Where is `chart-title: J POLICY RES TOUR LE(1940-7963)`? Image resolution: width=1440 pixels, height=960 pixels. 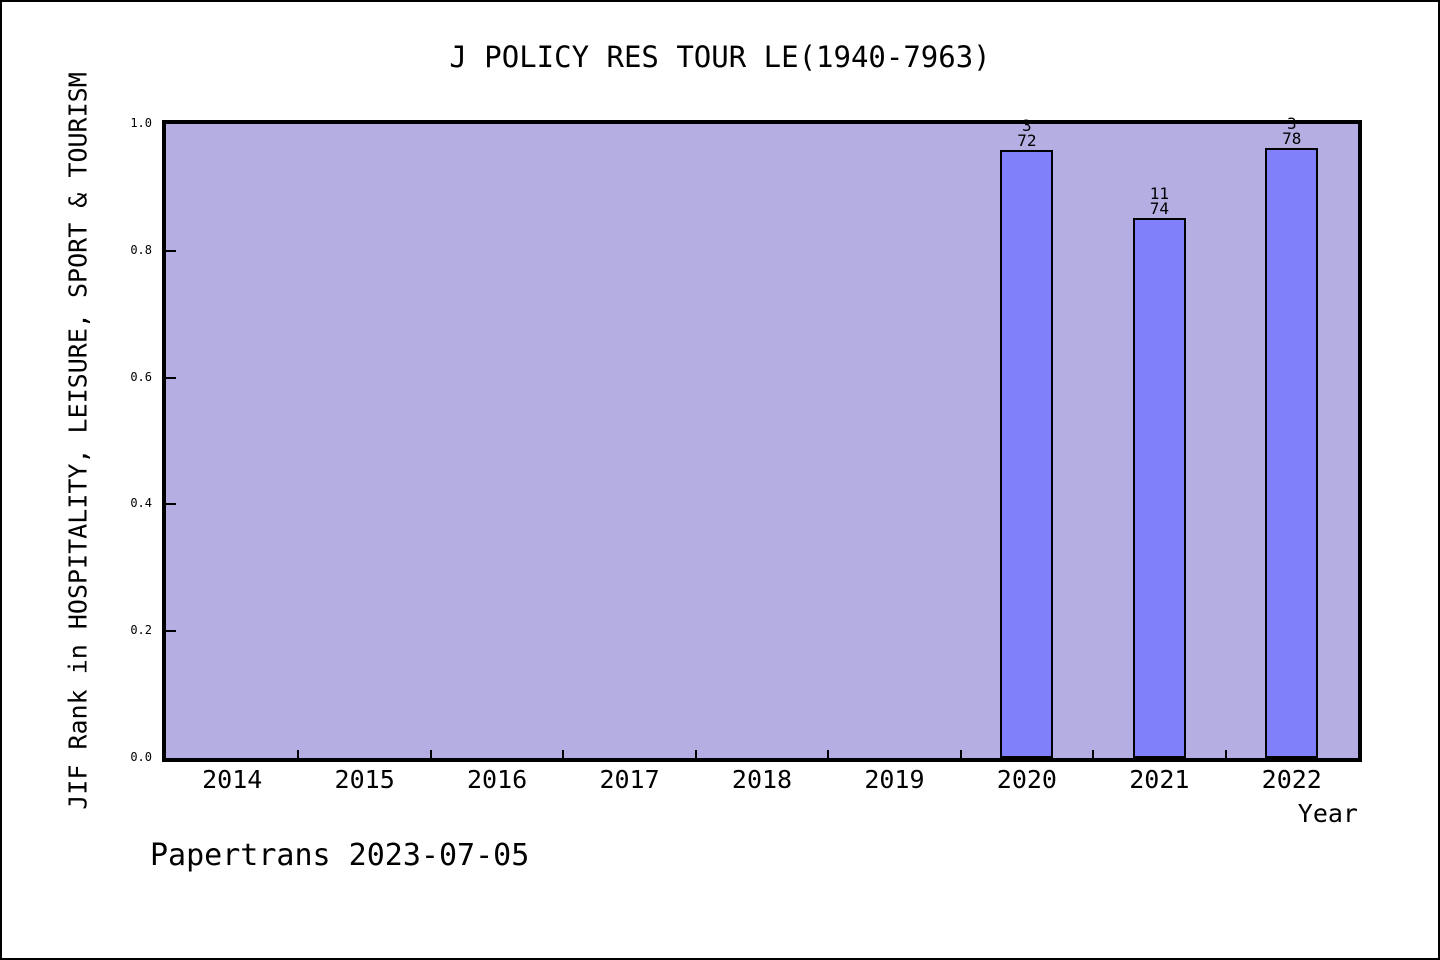
chart-title: J POLICY RES TOUR LE(1940-7963) is located at coordinates (720, 57).